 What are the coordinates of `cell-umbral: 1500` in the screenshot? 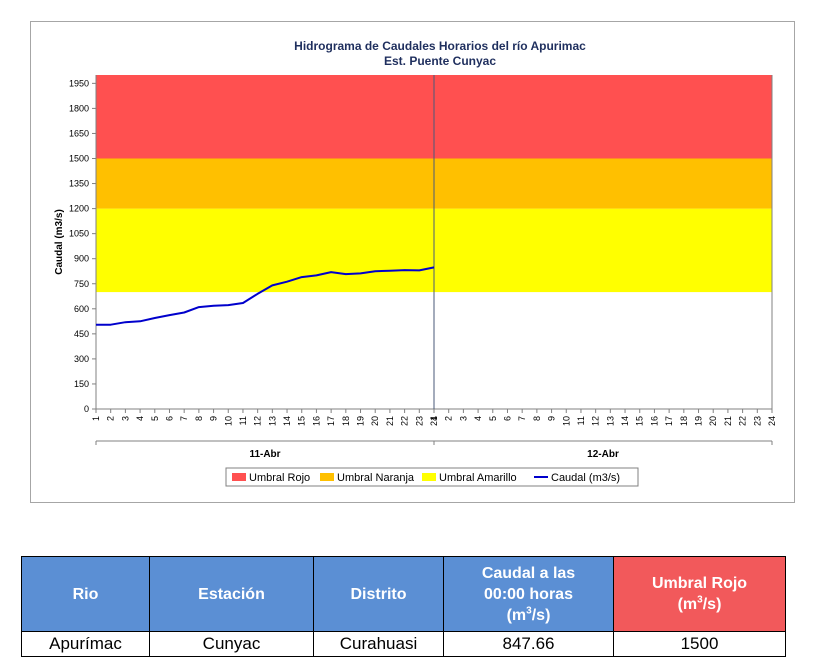 It's located at (699, 644).